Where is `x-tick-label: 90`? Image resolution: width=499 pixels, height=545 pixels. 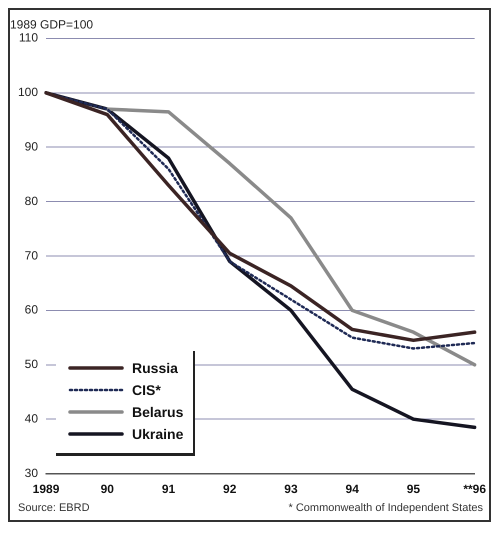
x-tick-label: 90 is located at coordinates (107, 489).